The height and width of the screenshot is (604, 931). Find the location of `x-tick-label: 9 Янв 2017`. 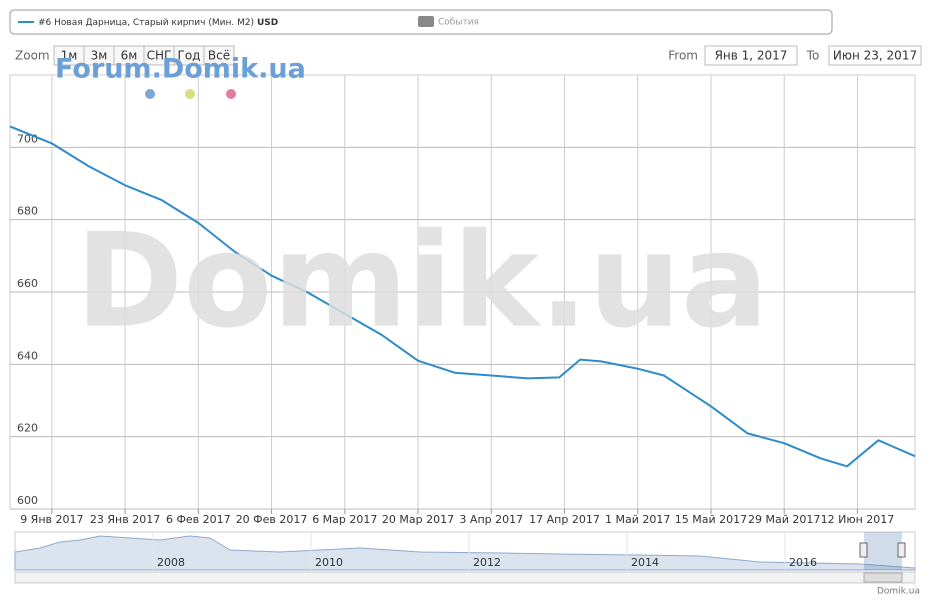

x-tick-label: 9 Янв 2017 is located at coordinates (51, 519).